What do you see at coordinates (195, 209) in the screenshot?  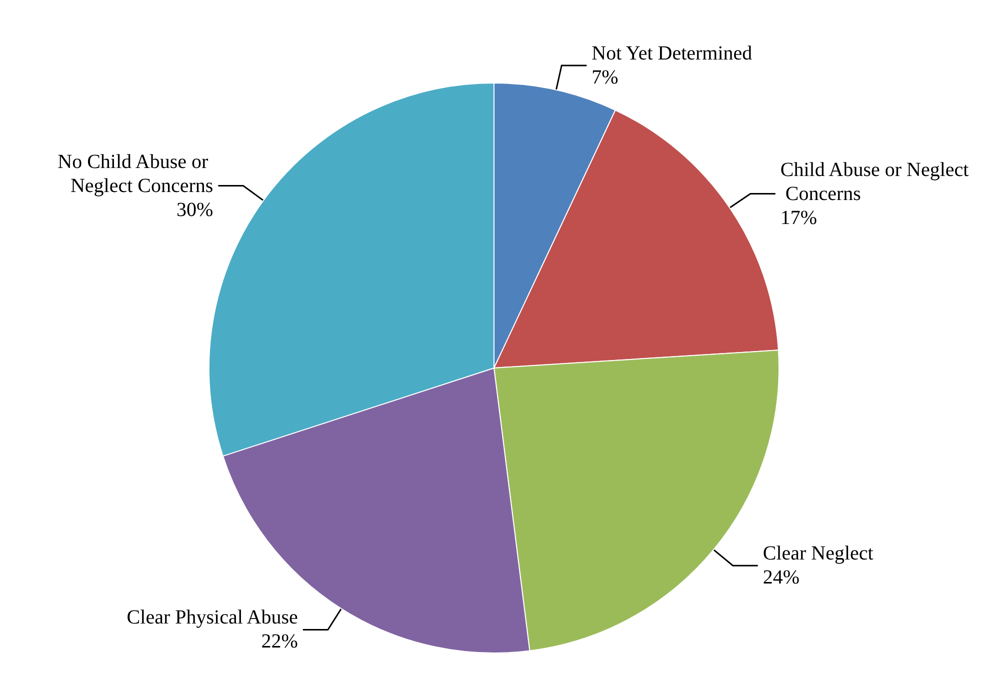 I see `data-label: 30%` at bounding box center [195, 209].